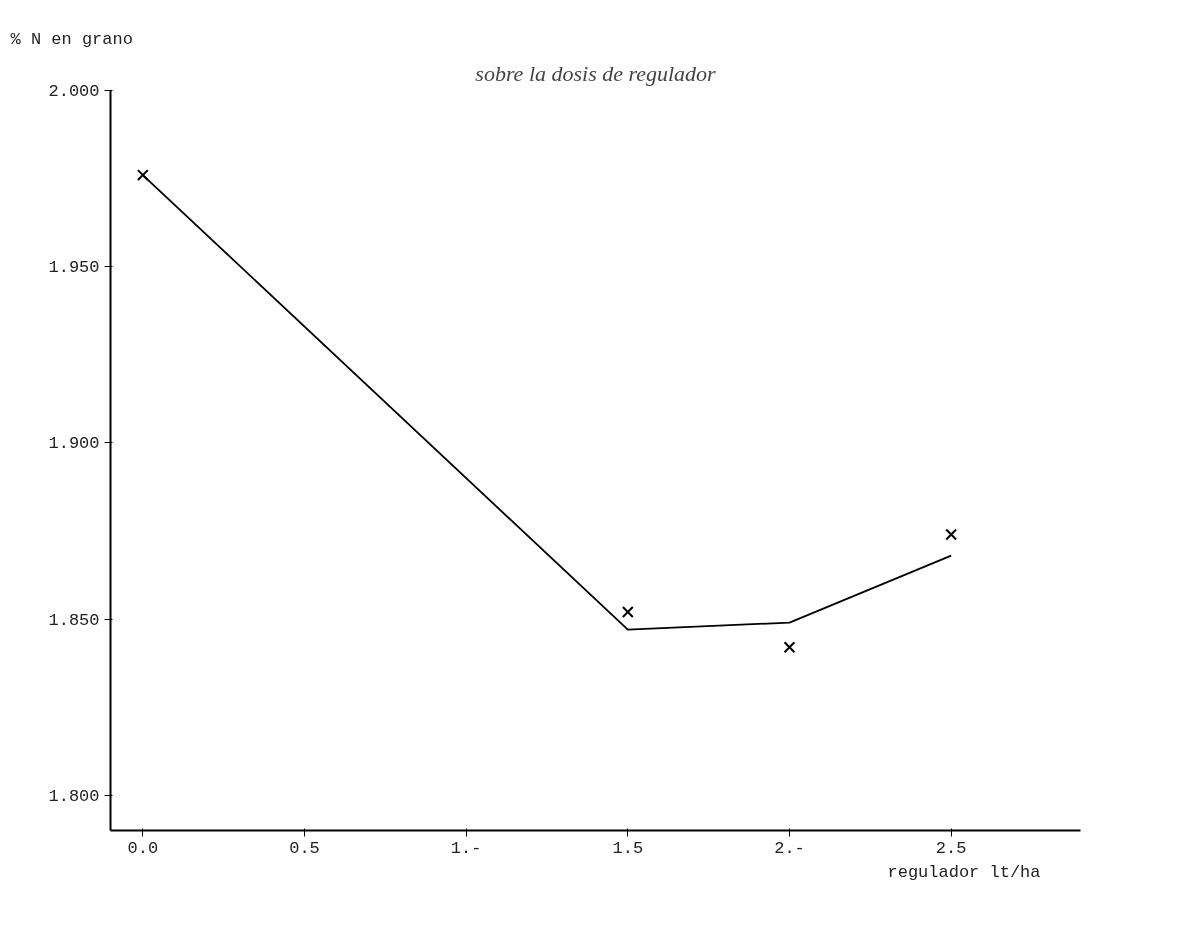  Describe the element at coordinates (951, 848) in the screenshot. I see `x-tick-label: 2.5` at that location.